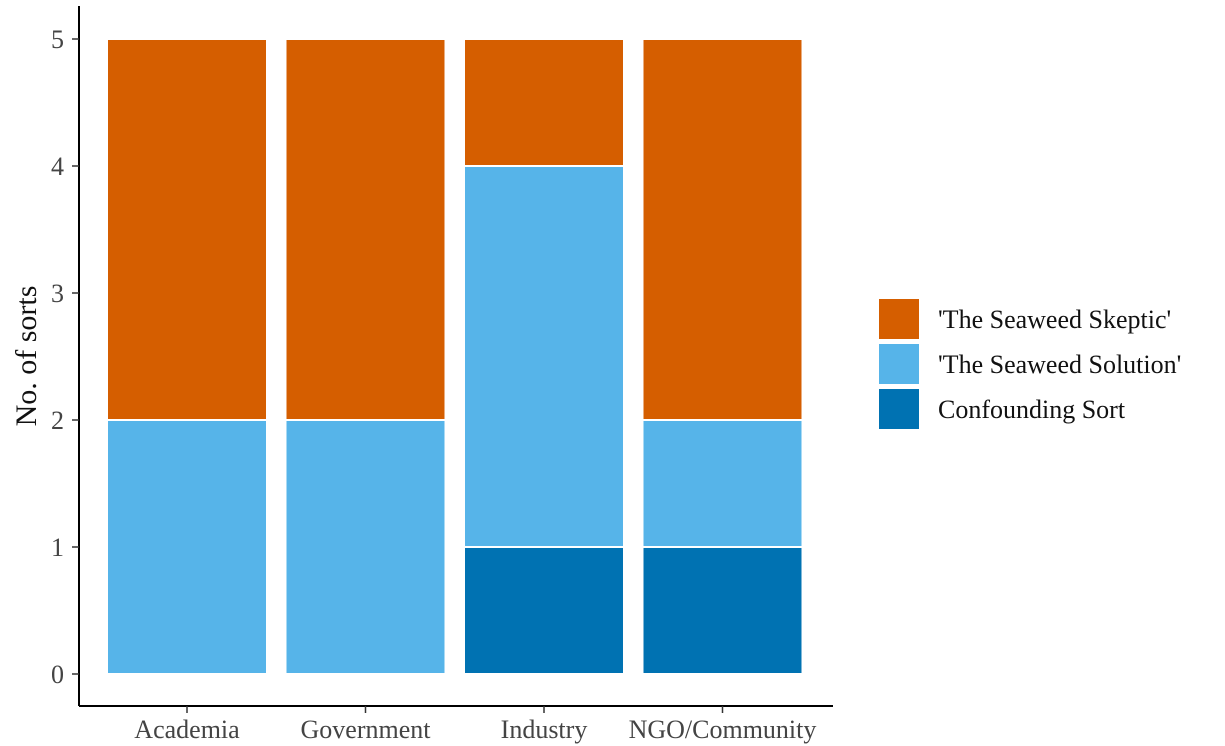 This screenshot has height=746, width=1225. I want to click on x-tick-label: Academia, so click(187, 729).